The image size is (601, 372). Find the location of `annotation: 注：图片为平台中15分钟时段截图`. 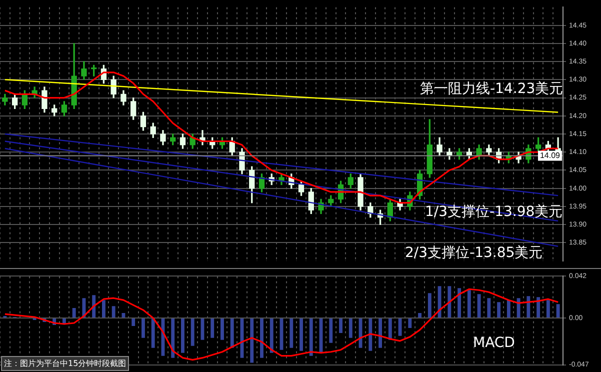

annotation: 注：图片为平台中15分钟时段截图 is located at coordinates (65, 363).